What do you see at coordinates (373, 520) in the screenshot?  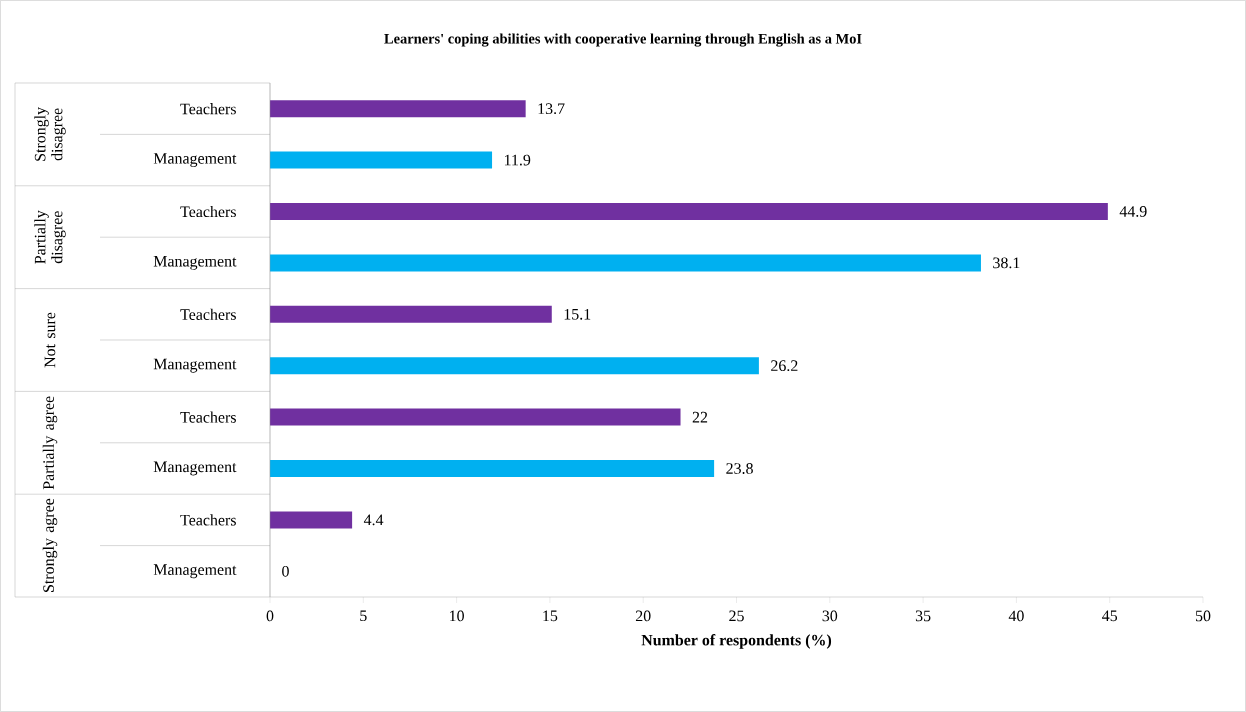 I see `data-label: 4.4` at bounding box center [373, 520].